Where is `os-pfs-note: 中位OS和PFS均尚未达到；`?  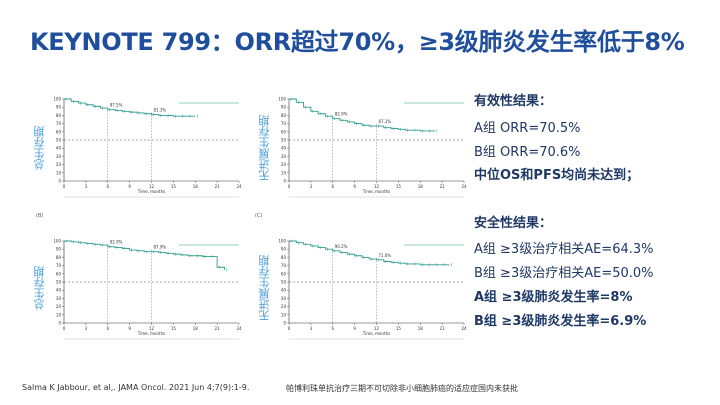 os-pfs-note: 中位OS和PFS均尚未达到； is located at coordinates (557, 175).